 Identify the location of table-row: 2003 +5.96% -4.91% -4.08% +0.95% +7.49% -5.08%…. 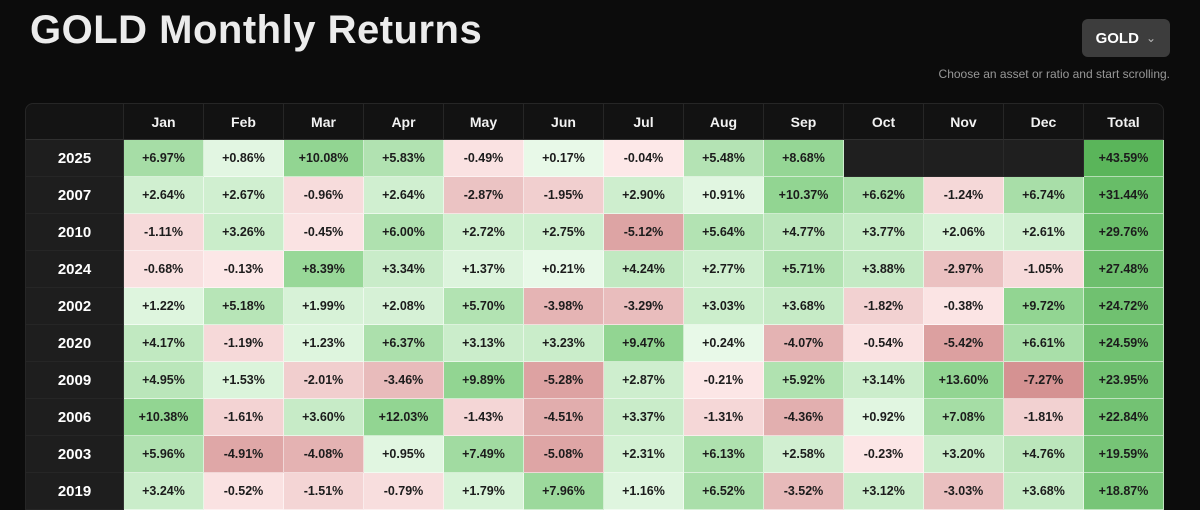
(594, 454).